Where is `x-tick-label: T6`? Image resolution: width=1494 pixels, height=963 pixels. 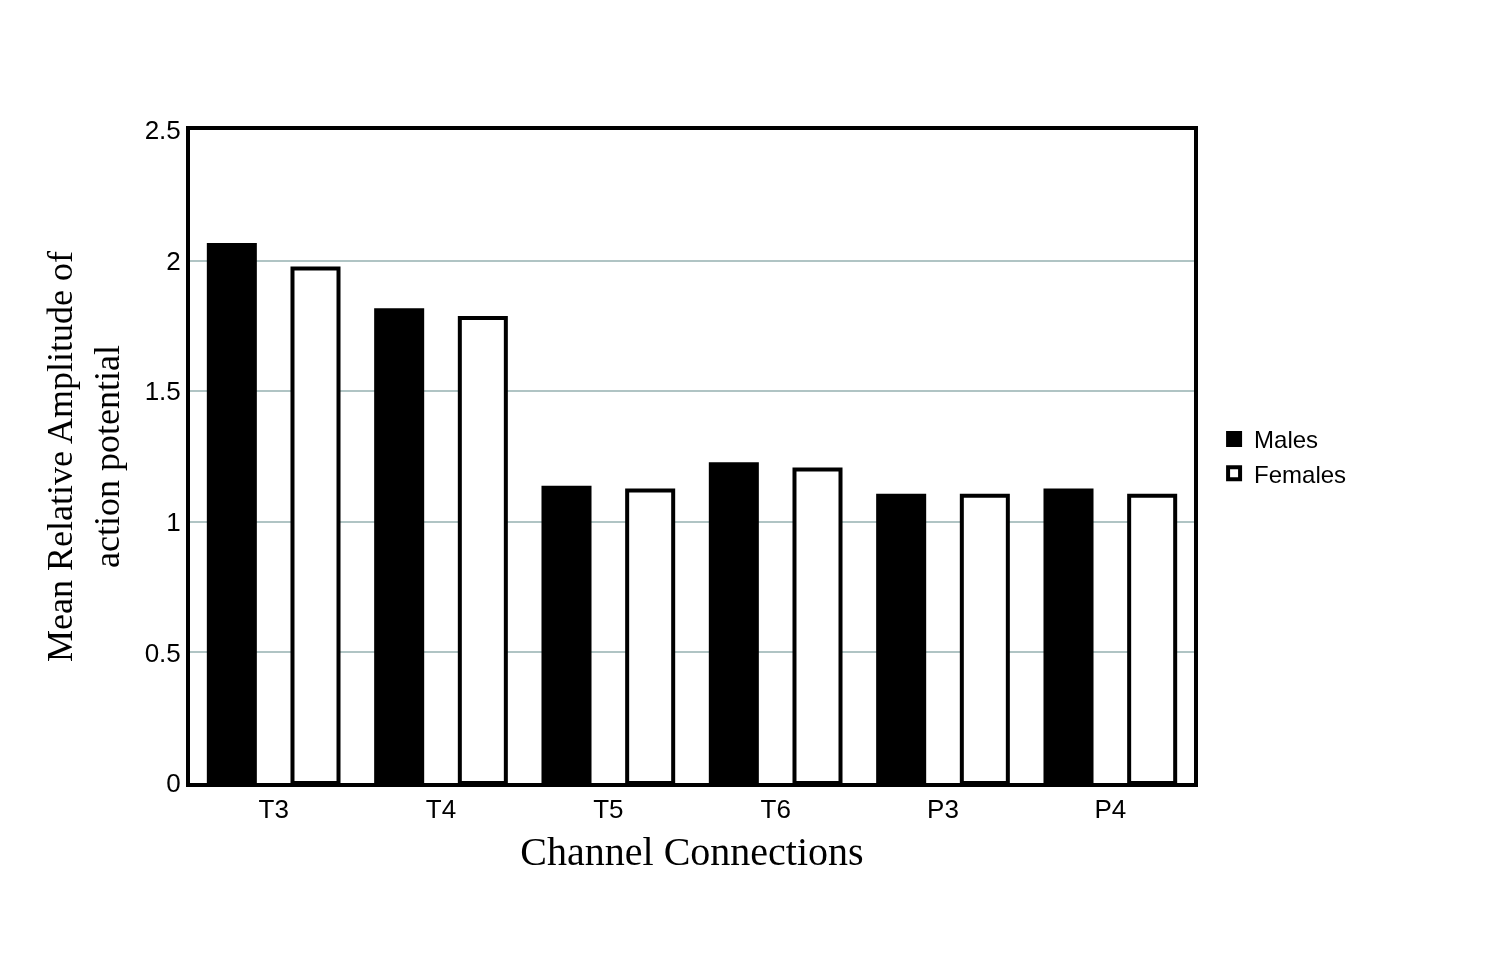
x-tick-label: T6 is located at coordinates (775, 809).